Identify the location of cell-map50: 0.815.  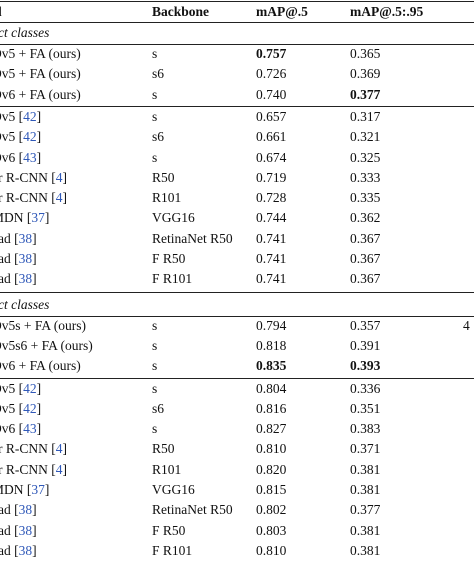
(271, 489).